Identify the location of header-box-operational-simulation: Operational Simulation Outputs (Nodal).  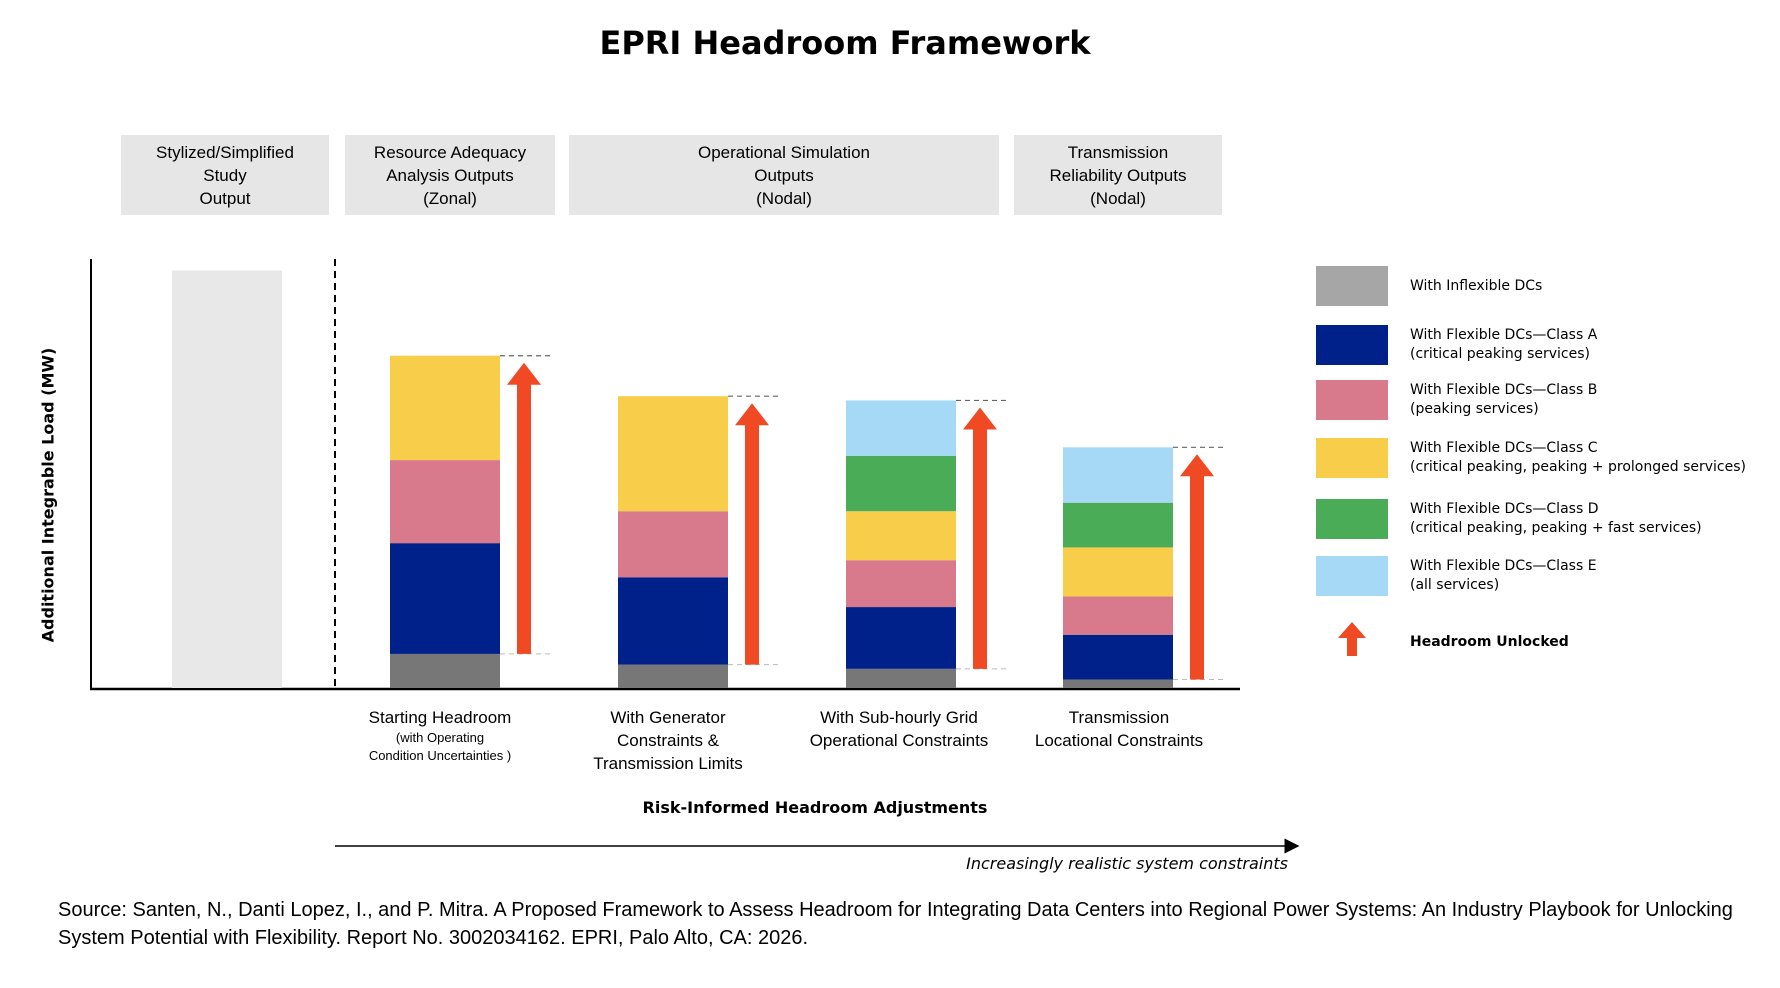
(784, 175).